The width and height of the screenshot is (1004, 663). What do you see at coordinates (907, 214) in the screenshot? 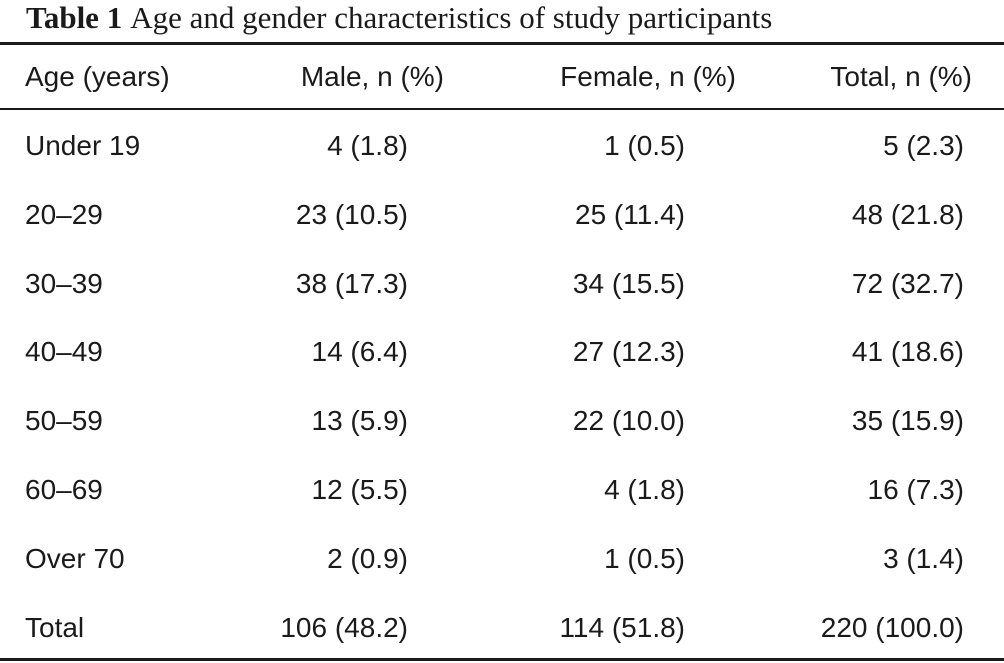
I see `cell-total: 48 (21.8)` at bounding box center [907, 214].